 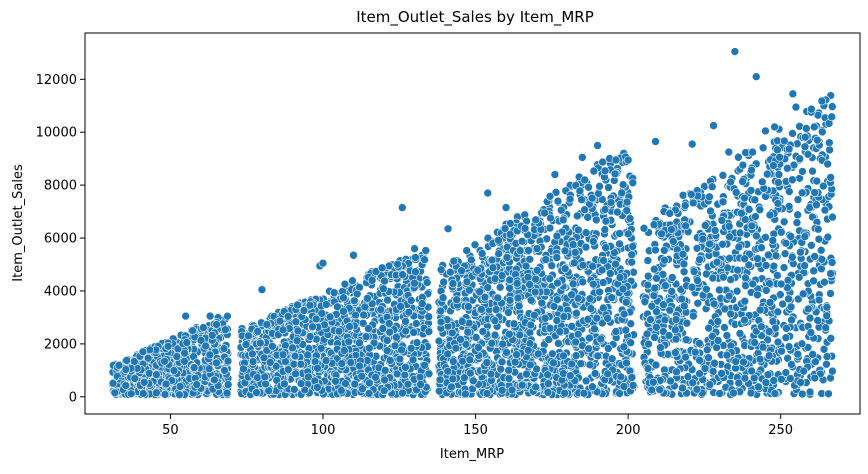 I want to click on y-tick-label: 4000, so click(x=60, y=291).